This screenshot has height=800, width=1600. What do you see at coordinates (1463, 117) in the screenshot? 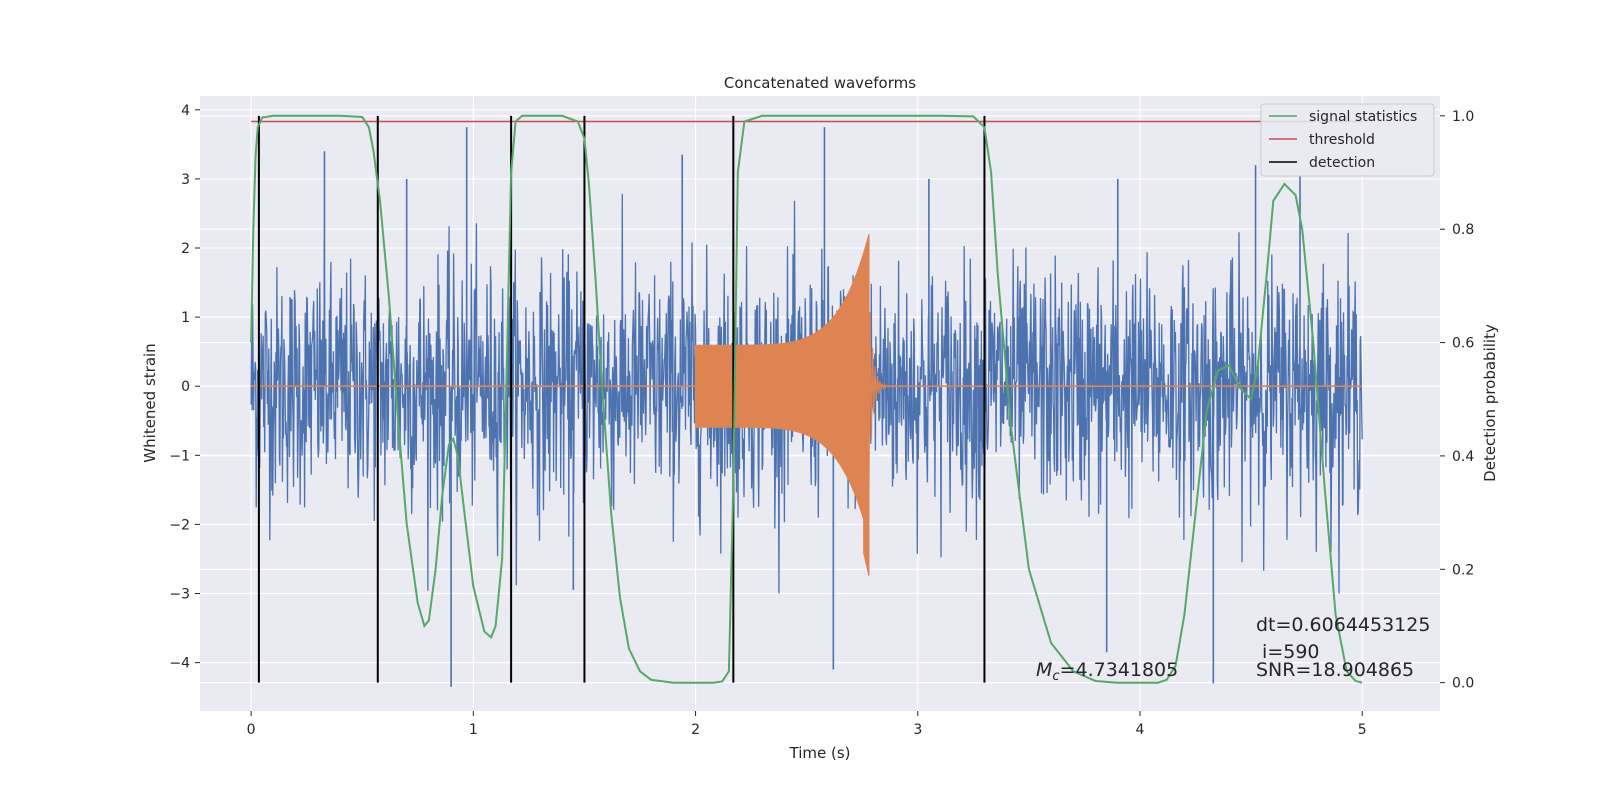
I see `y-right-tick-label: 1.0` at bounding box center [1463, 117].